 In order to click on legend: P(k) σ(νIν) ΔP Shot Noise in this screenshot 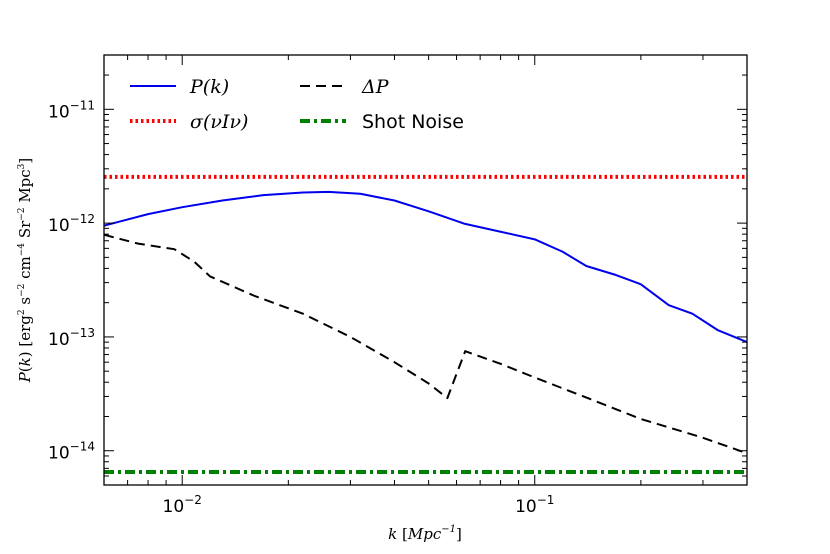, I will do `click(297, 104)`.